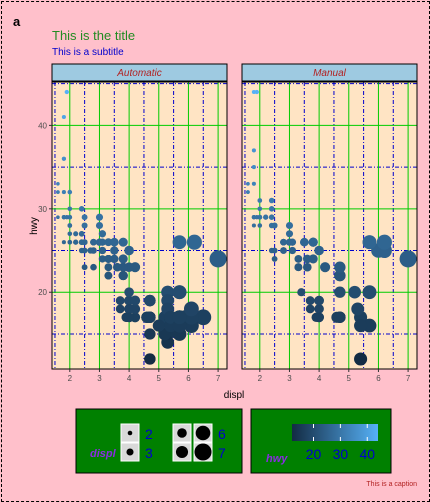 This screenshot has height=504, width=432. What do you see at coordinates (408, 378) in the screenshot?
I see `x-tick-label: 7` at bounding box center [408, 378].